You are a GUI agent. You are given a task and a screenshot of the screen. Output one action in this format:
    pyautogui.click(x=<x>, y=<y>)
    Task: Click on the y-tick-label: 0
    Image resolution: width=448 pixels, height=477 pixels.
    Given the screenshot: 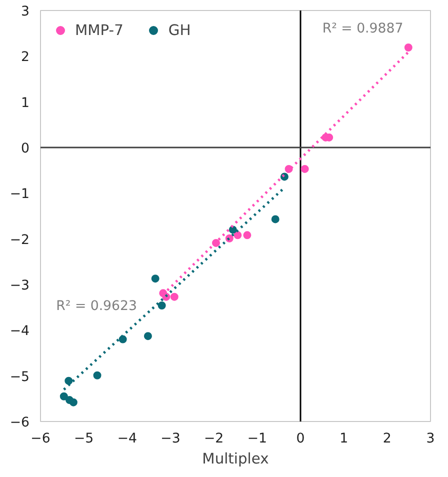 What is the action you would take?
    pyautogui.click(x=25, y=149)
    